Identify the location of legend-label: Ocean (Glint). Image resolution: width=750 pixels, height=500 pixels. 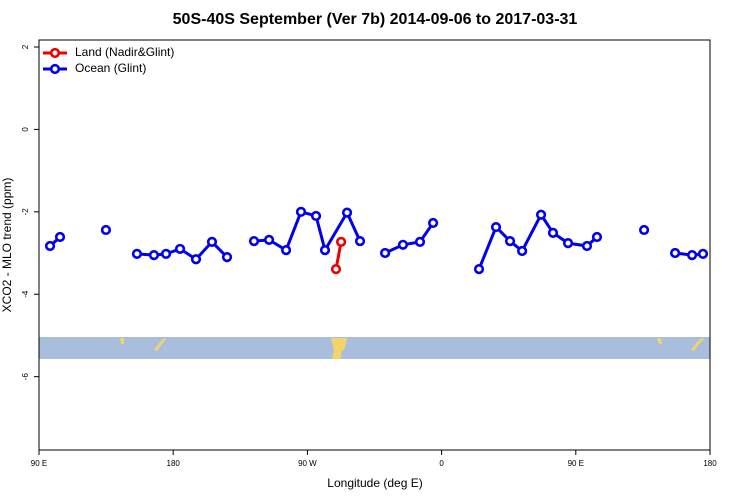
(110, 68).